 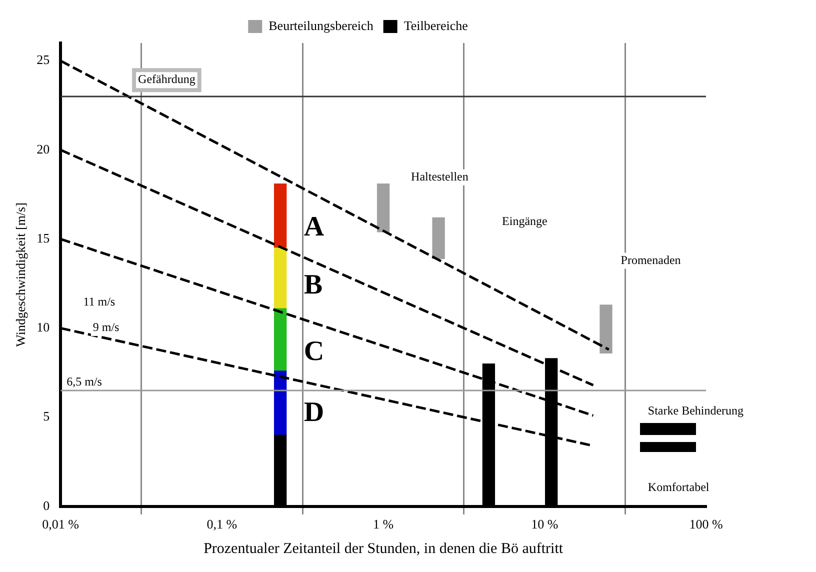 What do you see at coordinates (99, 301) in the screenshot?
I see `annotation: 11 m/s` at bounding box center [99, 301].